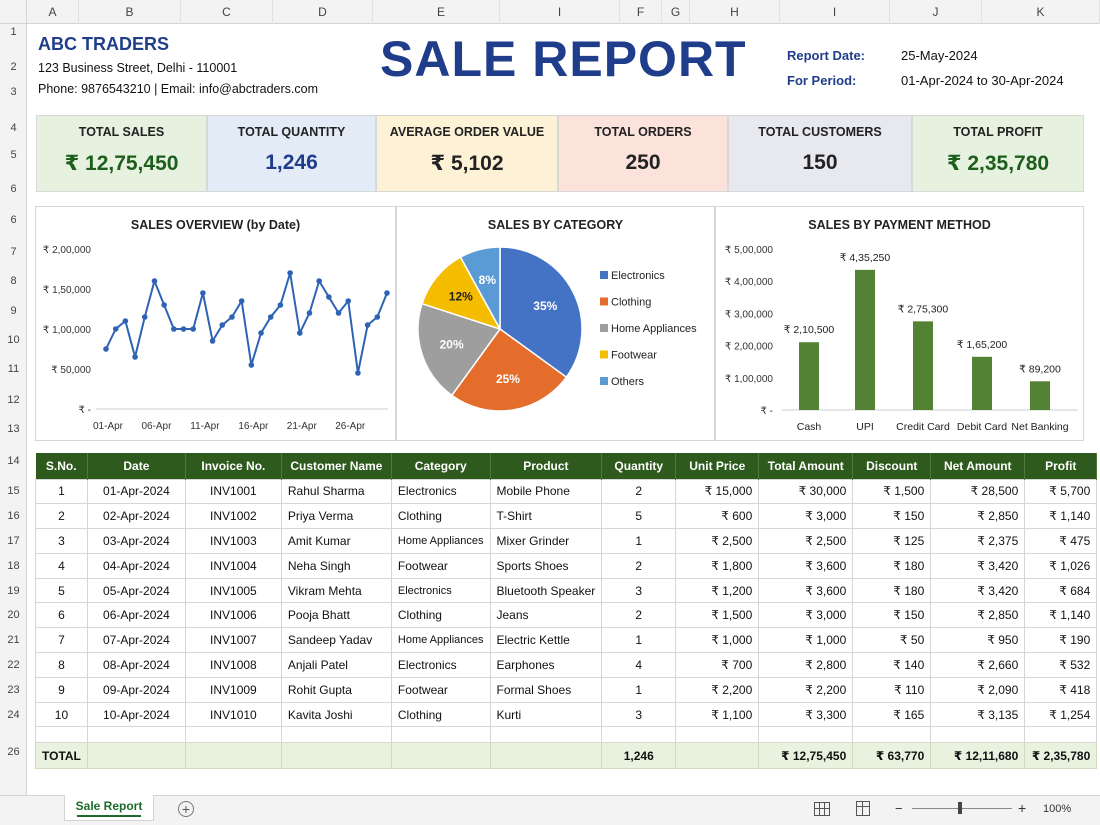 This screenshot has height=825, width=1100. I want to click on column-header: D, so click(323, 12).